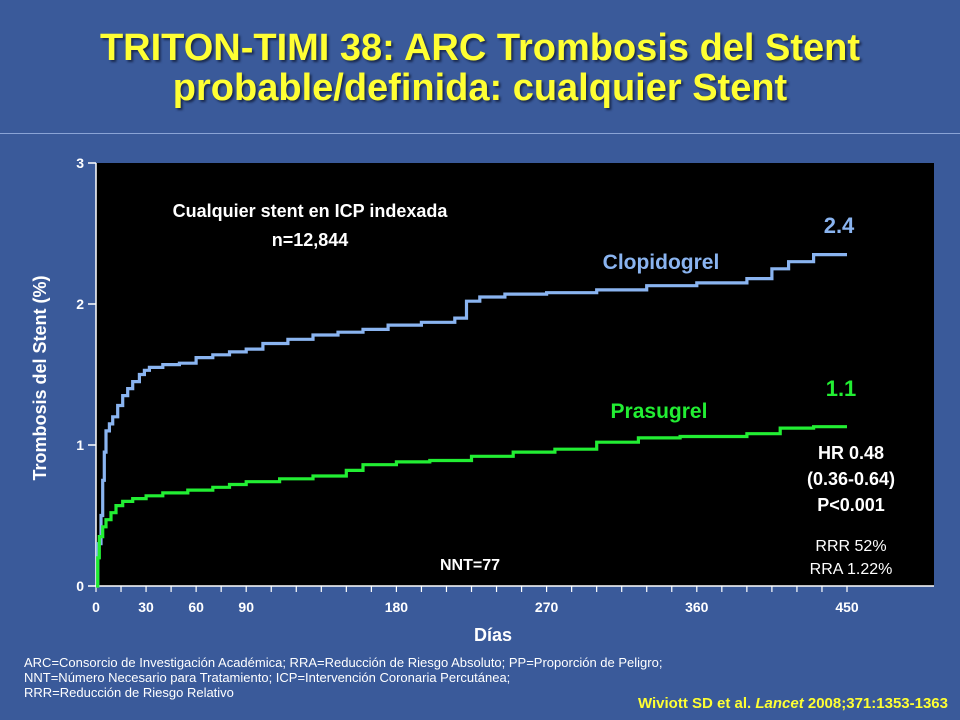  Describe the element at coordinates (697, 607) in the screenshot. I see `x-tick-label: 360` at that location.